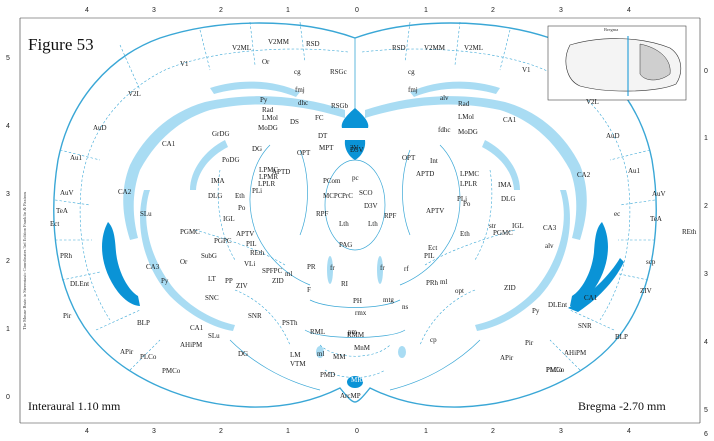  Describe the element at coordinates (257, 191) in the screenshot. I see `region-label: PLi` at that location.